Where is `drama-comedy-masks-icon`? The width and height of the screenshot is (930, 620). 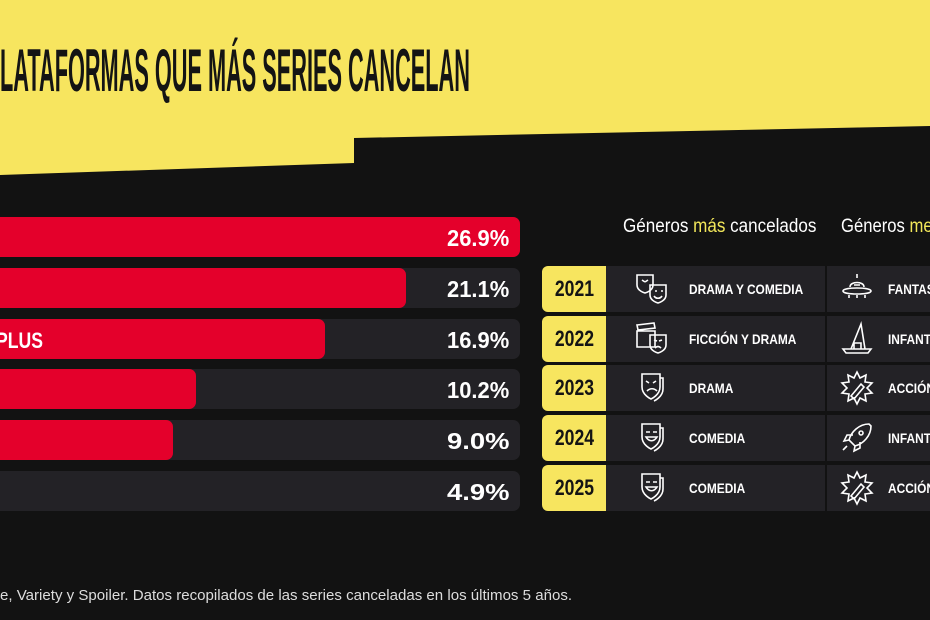
drama-comedy-masks-icon is located at coordinates (651, 289).